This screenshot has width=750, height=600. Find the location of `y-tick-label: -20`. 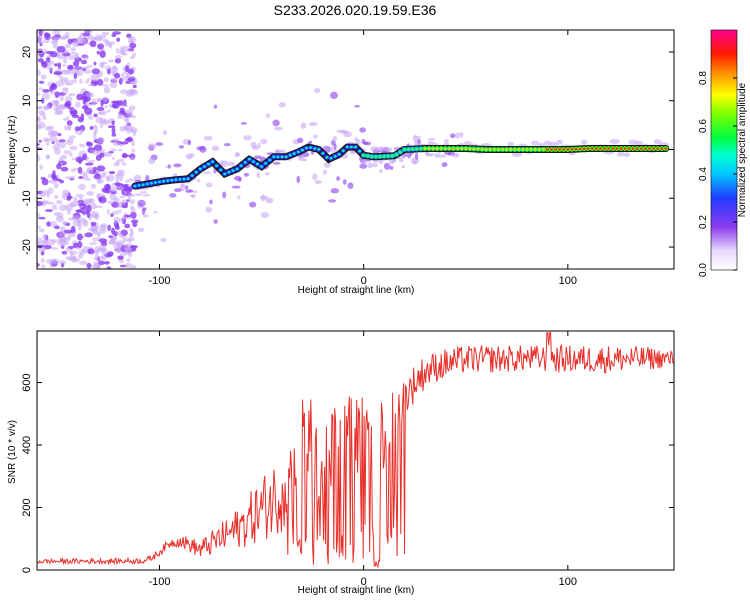

y-tick-label: -20 is located at coordinates (27, 247).